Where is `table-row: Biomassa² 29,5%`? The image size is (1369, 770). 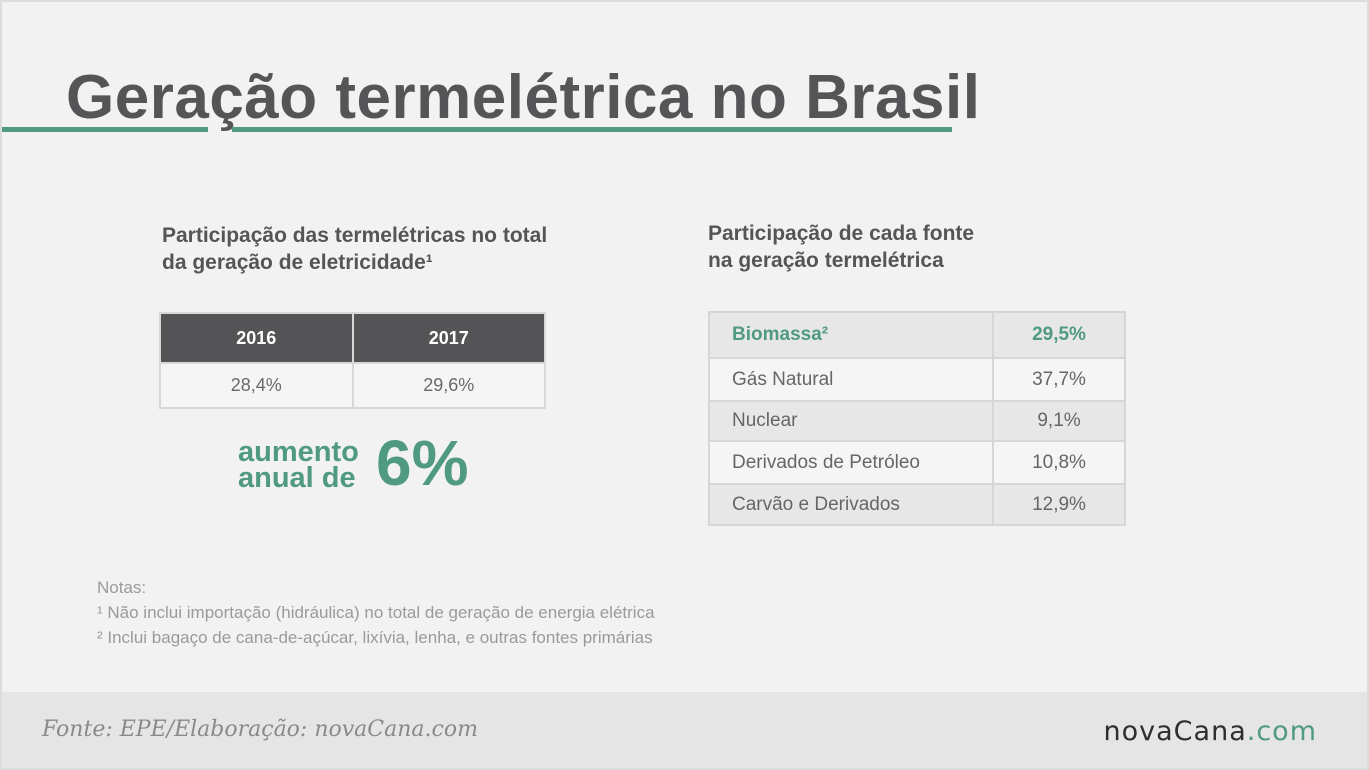 table-row: Biomassa² 29,5% is located at coordinates (917, 335).